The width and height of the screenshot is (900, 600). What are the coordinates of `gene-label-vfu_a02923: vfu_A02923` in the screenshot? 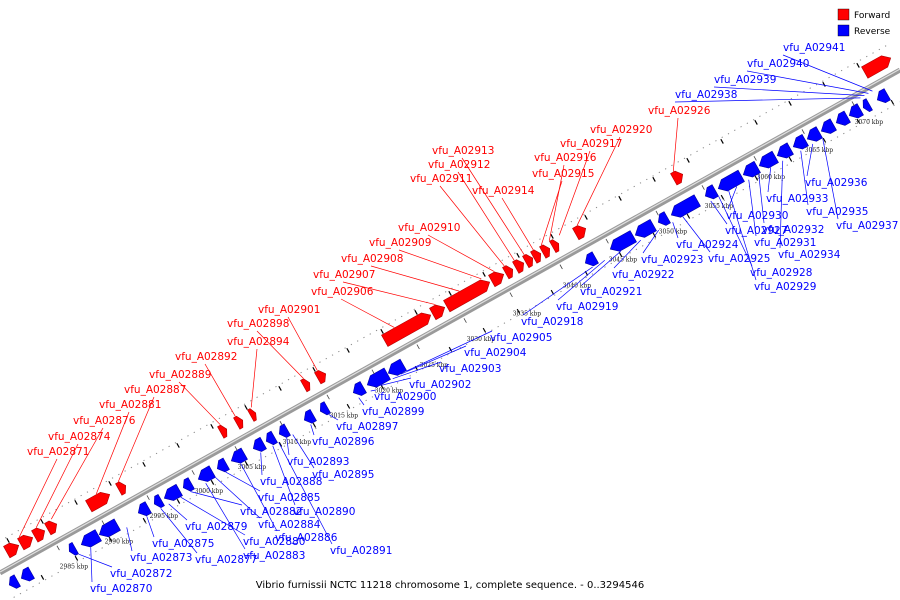 It's located at (672, 260).